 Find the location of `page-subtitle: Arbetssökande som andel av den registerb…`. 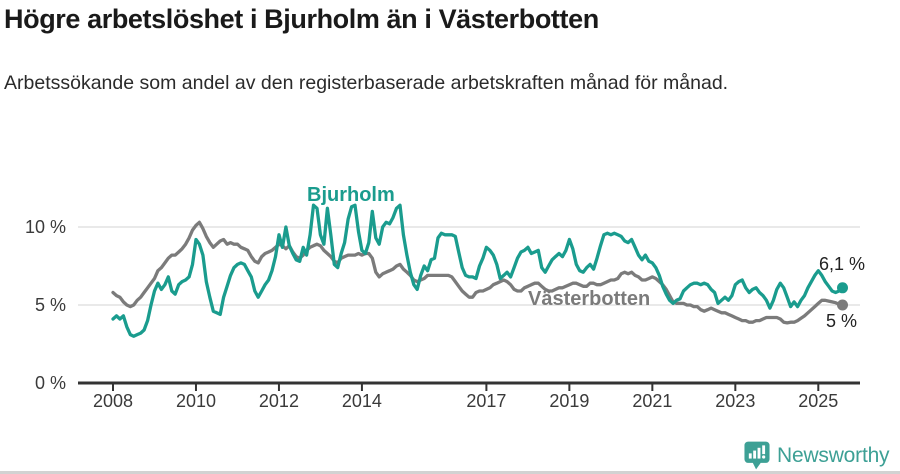

page-subtitle: Arbetssökande som andel av den registerb… is located at coordinates (366, 83).